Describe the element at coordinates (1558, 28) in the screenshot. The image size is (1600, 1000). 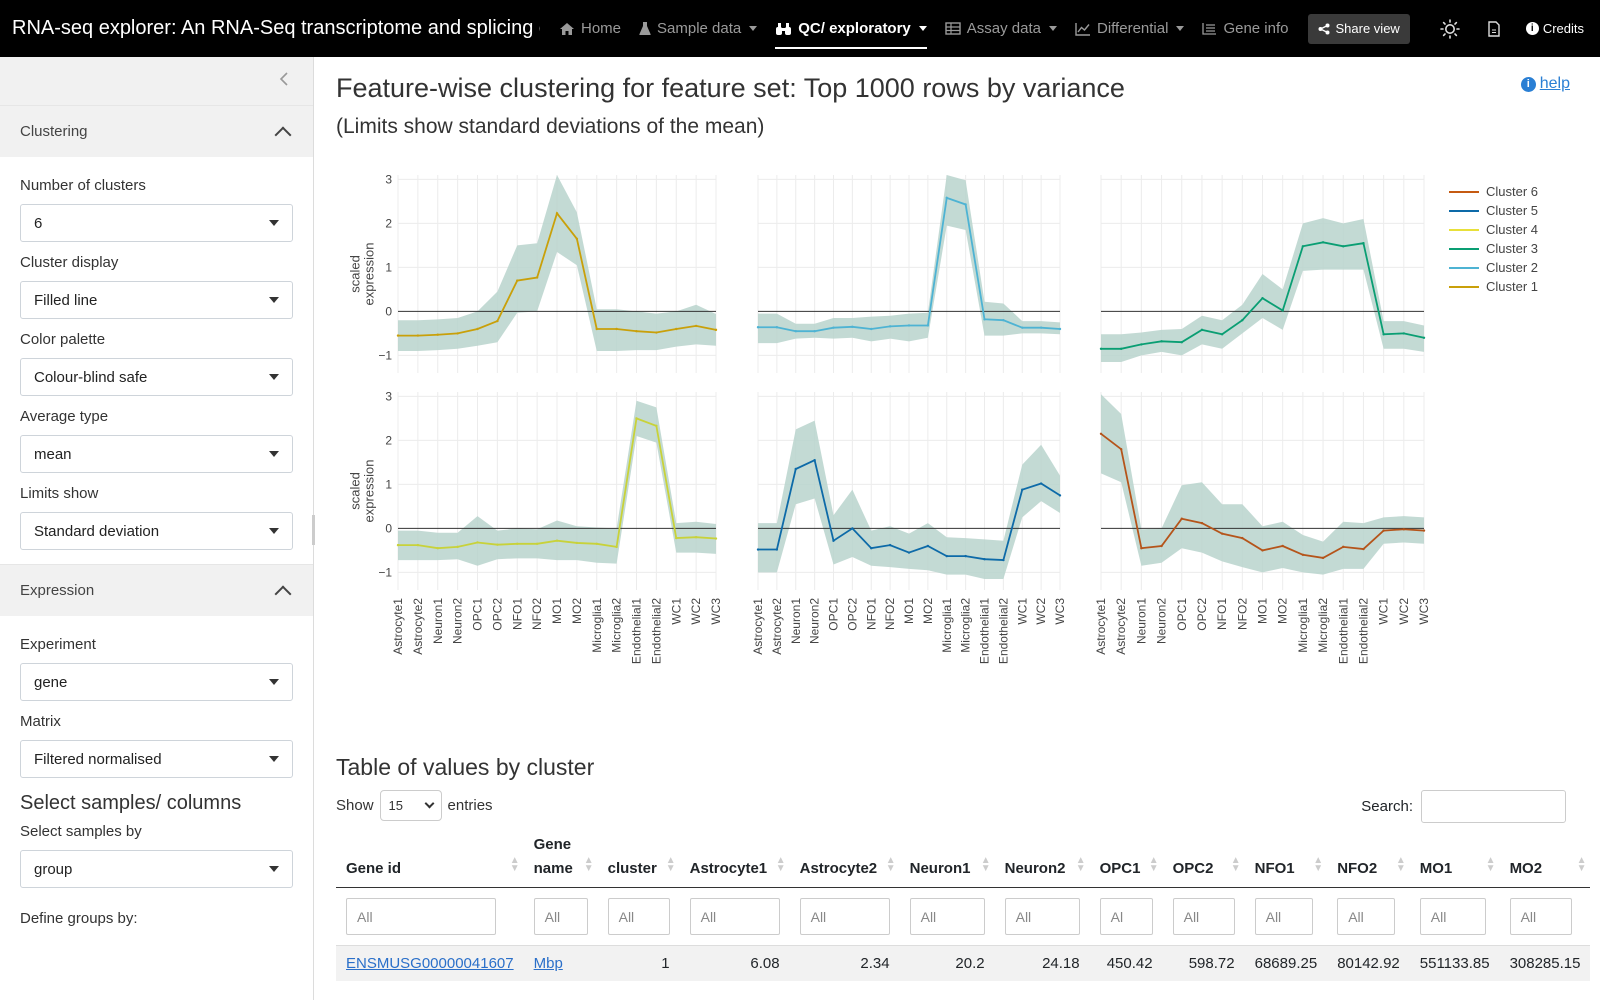
I see `credits-button: i Credits` at that location.